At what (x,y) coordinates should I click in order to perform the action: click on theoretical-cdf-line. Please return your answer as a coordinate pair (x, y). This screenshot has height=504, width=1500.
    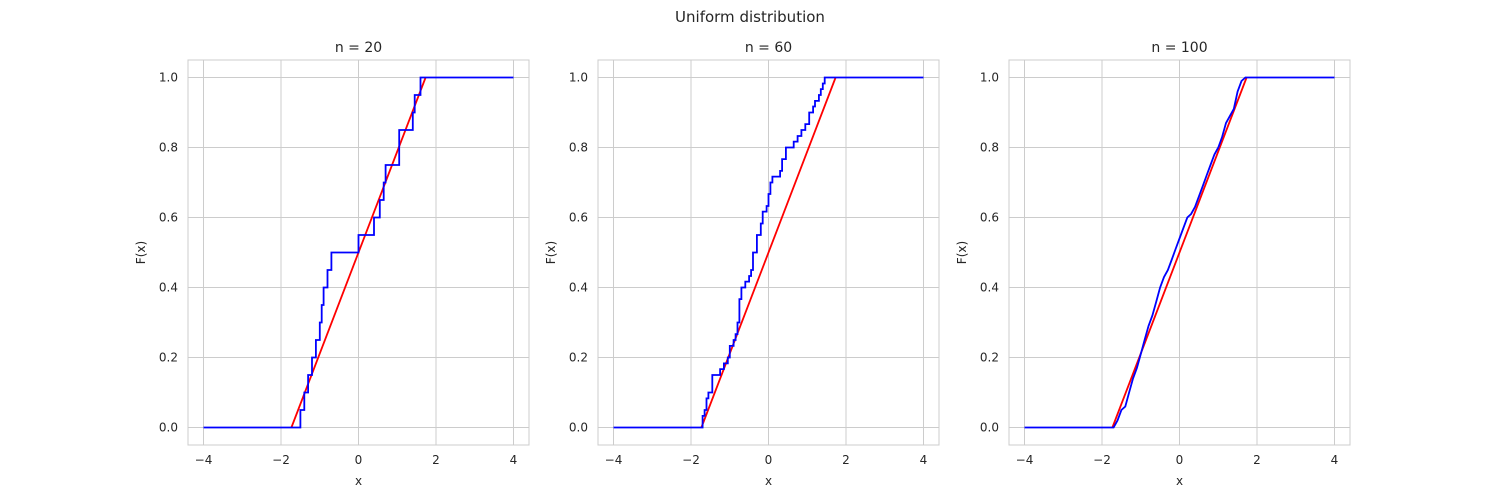
    Looking at the image, I should click on (1179, 252).